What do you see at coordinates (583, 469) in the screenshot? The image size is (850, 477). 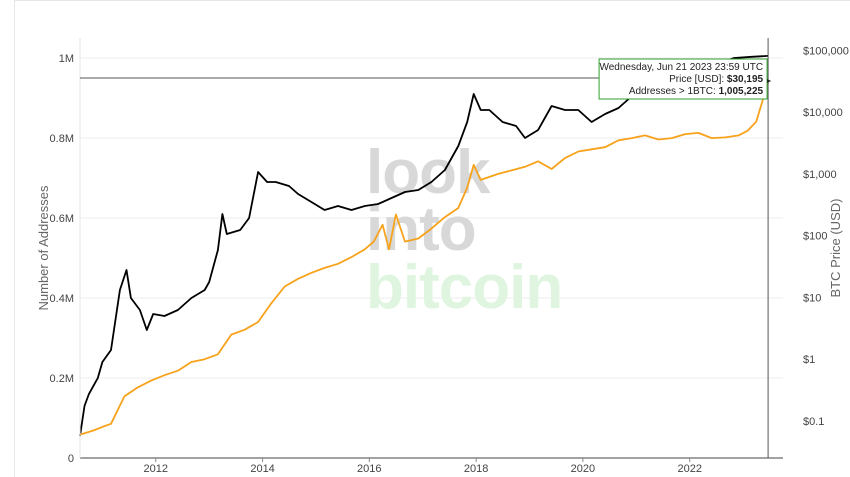 I see `x-tick-label: 2020` at bounding box center [583, 469].